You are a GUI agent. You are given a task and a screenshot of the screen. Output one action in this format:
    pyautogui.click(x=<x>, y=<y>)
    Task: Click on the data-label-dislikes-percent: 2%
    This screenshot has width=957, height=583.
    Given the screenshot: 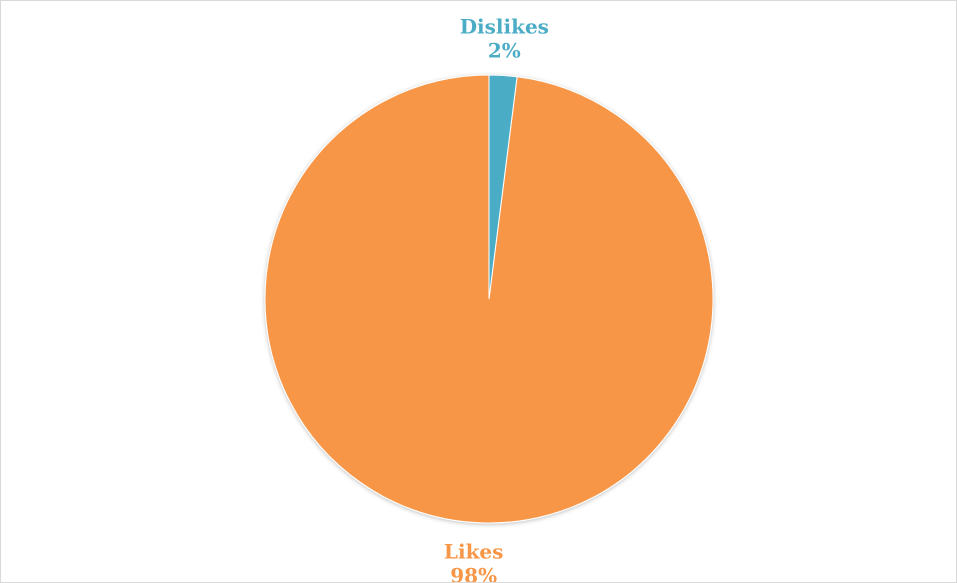 What is the action you would take?
    pyautogui.click(x=504, y=50)
    